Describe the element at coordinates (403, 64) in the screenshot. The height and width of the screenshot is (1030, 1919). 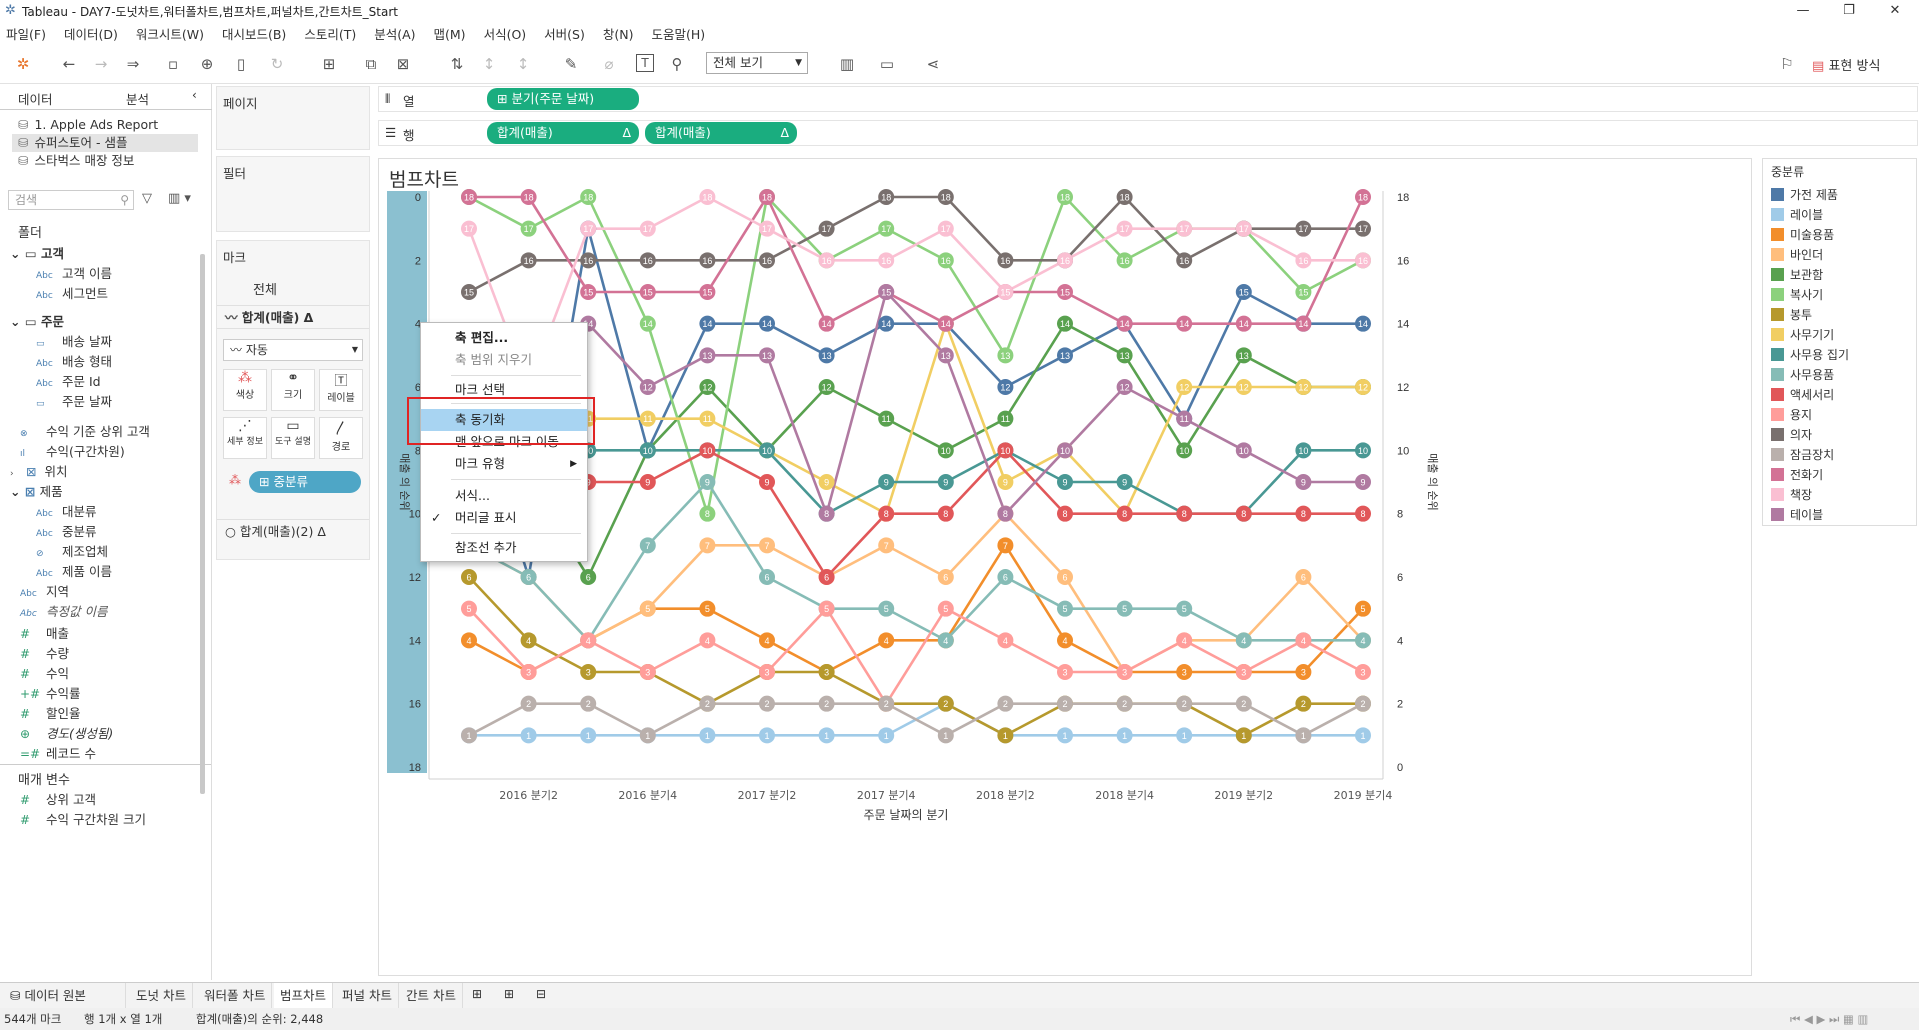
I see `clear-sheet-icon: ⊠` at that location.